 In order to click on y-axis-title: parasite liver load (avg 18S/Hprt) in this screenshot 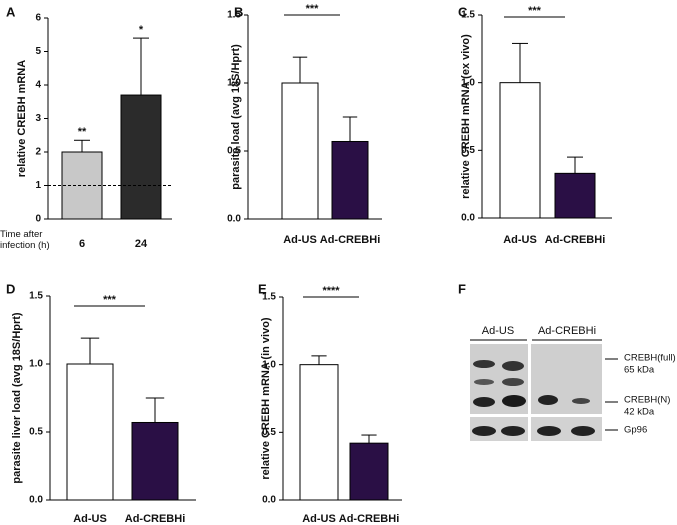, I will do `click(17, 398)`.